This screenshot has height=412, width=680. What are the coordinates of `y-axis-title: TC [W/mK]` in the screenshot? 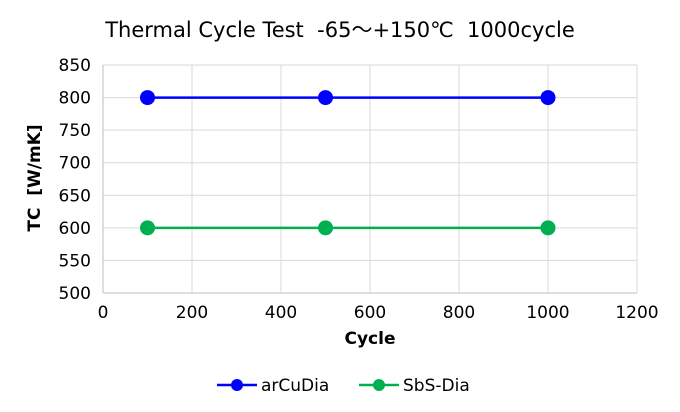 It's located at (35, 177).